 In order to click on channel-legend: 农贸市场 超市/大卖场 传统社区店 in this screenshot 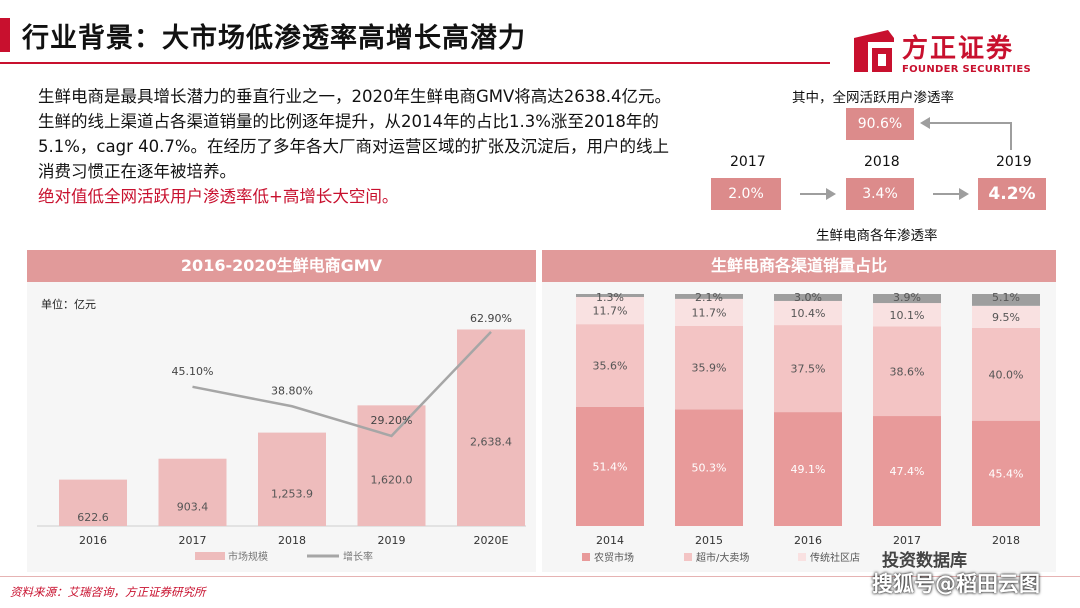, I will do `click(721, 557)`.